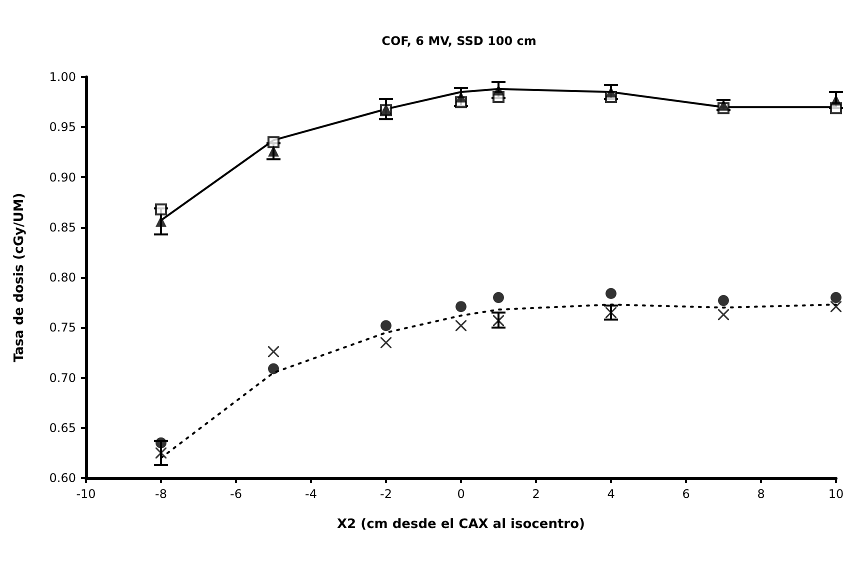  I want to click on x-tick-label: -2, so click(386, 494).